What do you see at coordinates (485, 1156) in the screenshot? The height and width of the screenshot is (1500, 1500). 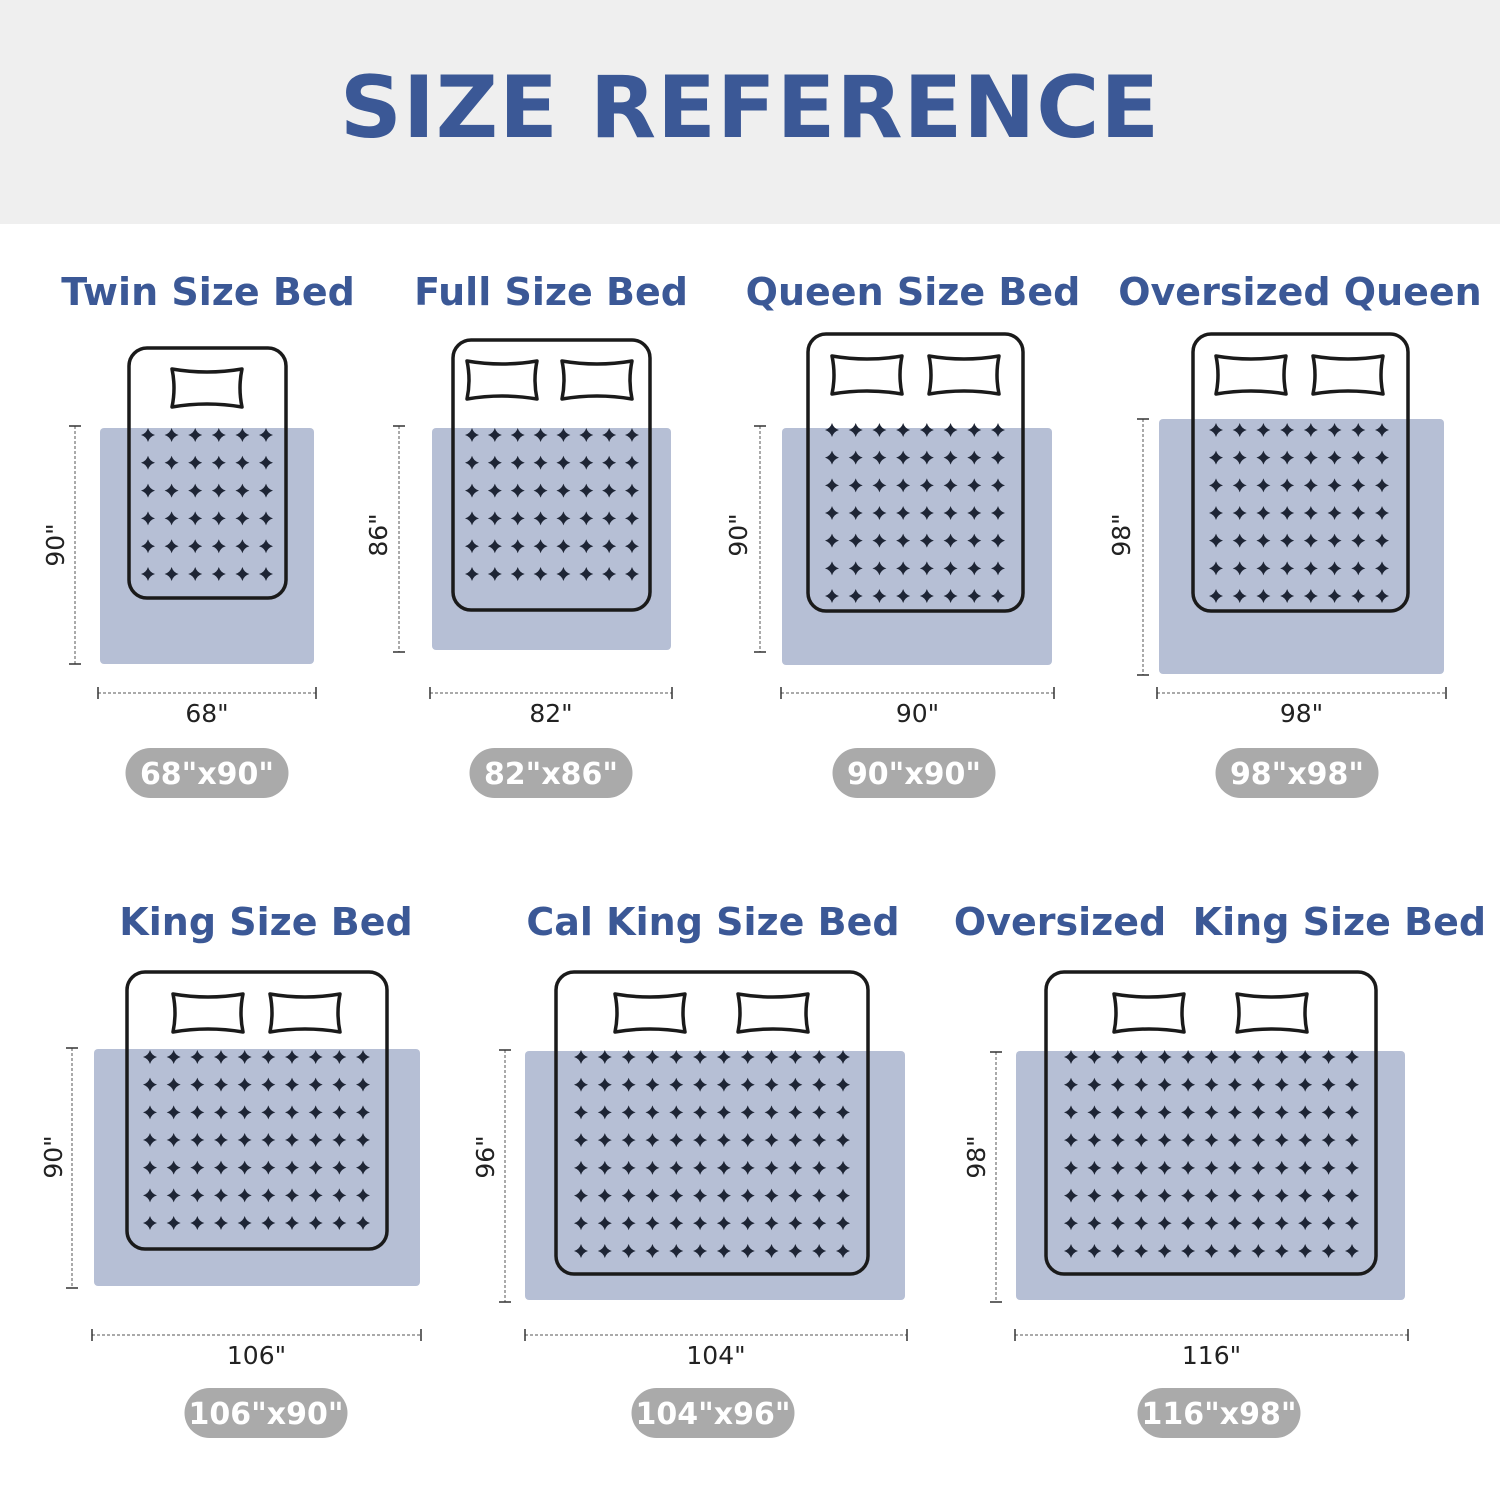 I see `length-label: 96"` at bounding box center [485, 1156].